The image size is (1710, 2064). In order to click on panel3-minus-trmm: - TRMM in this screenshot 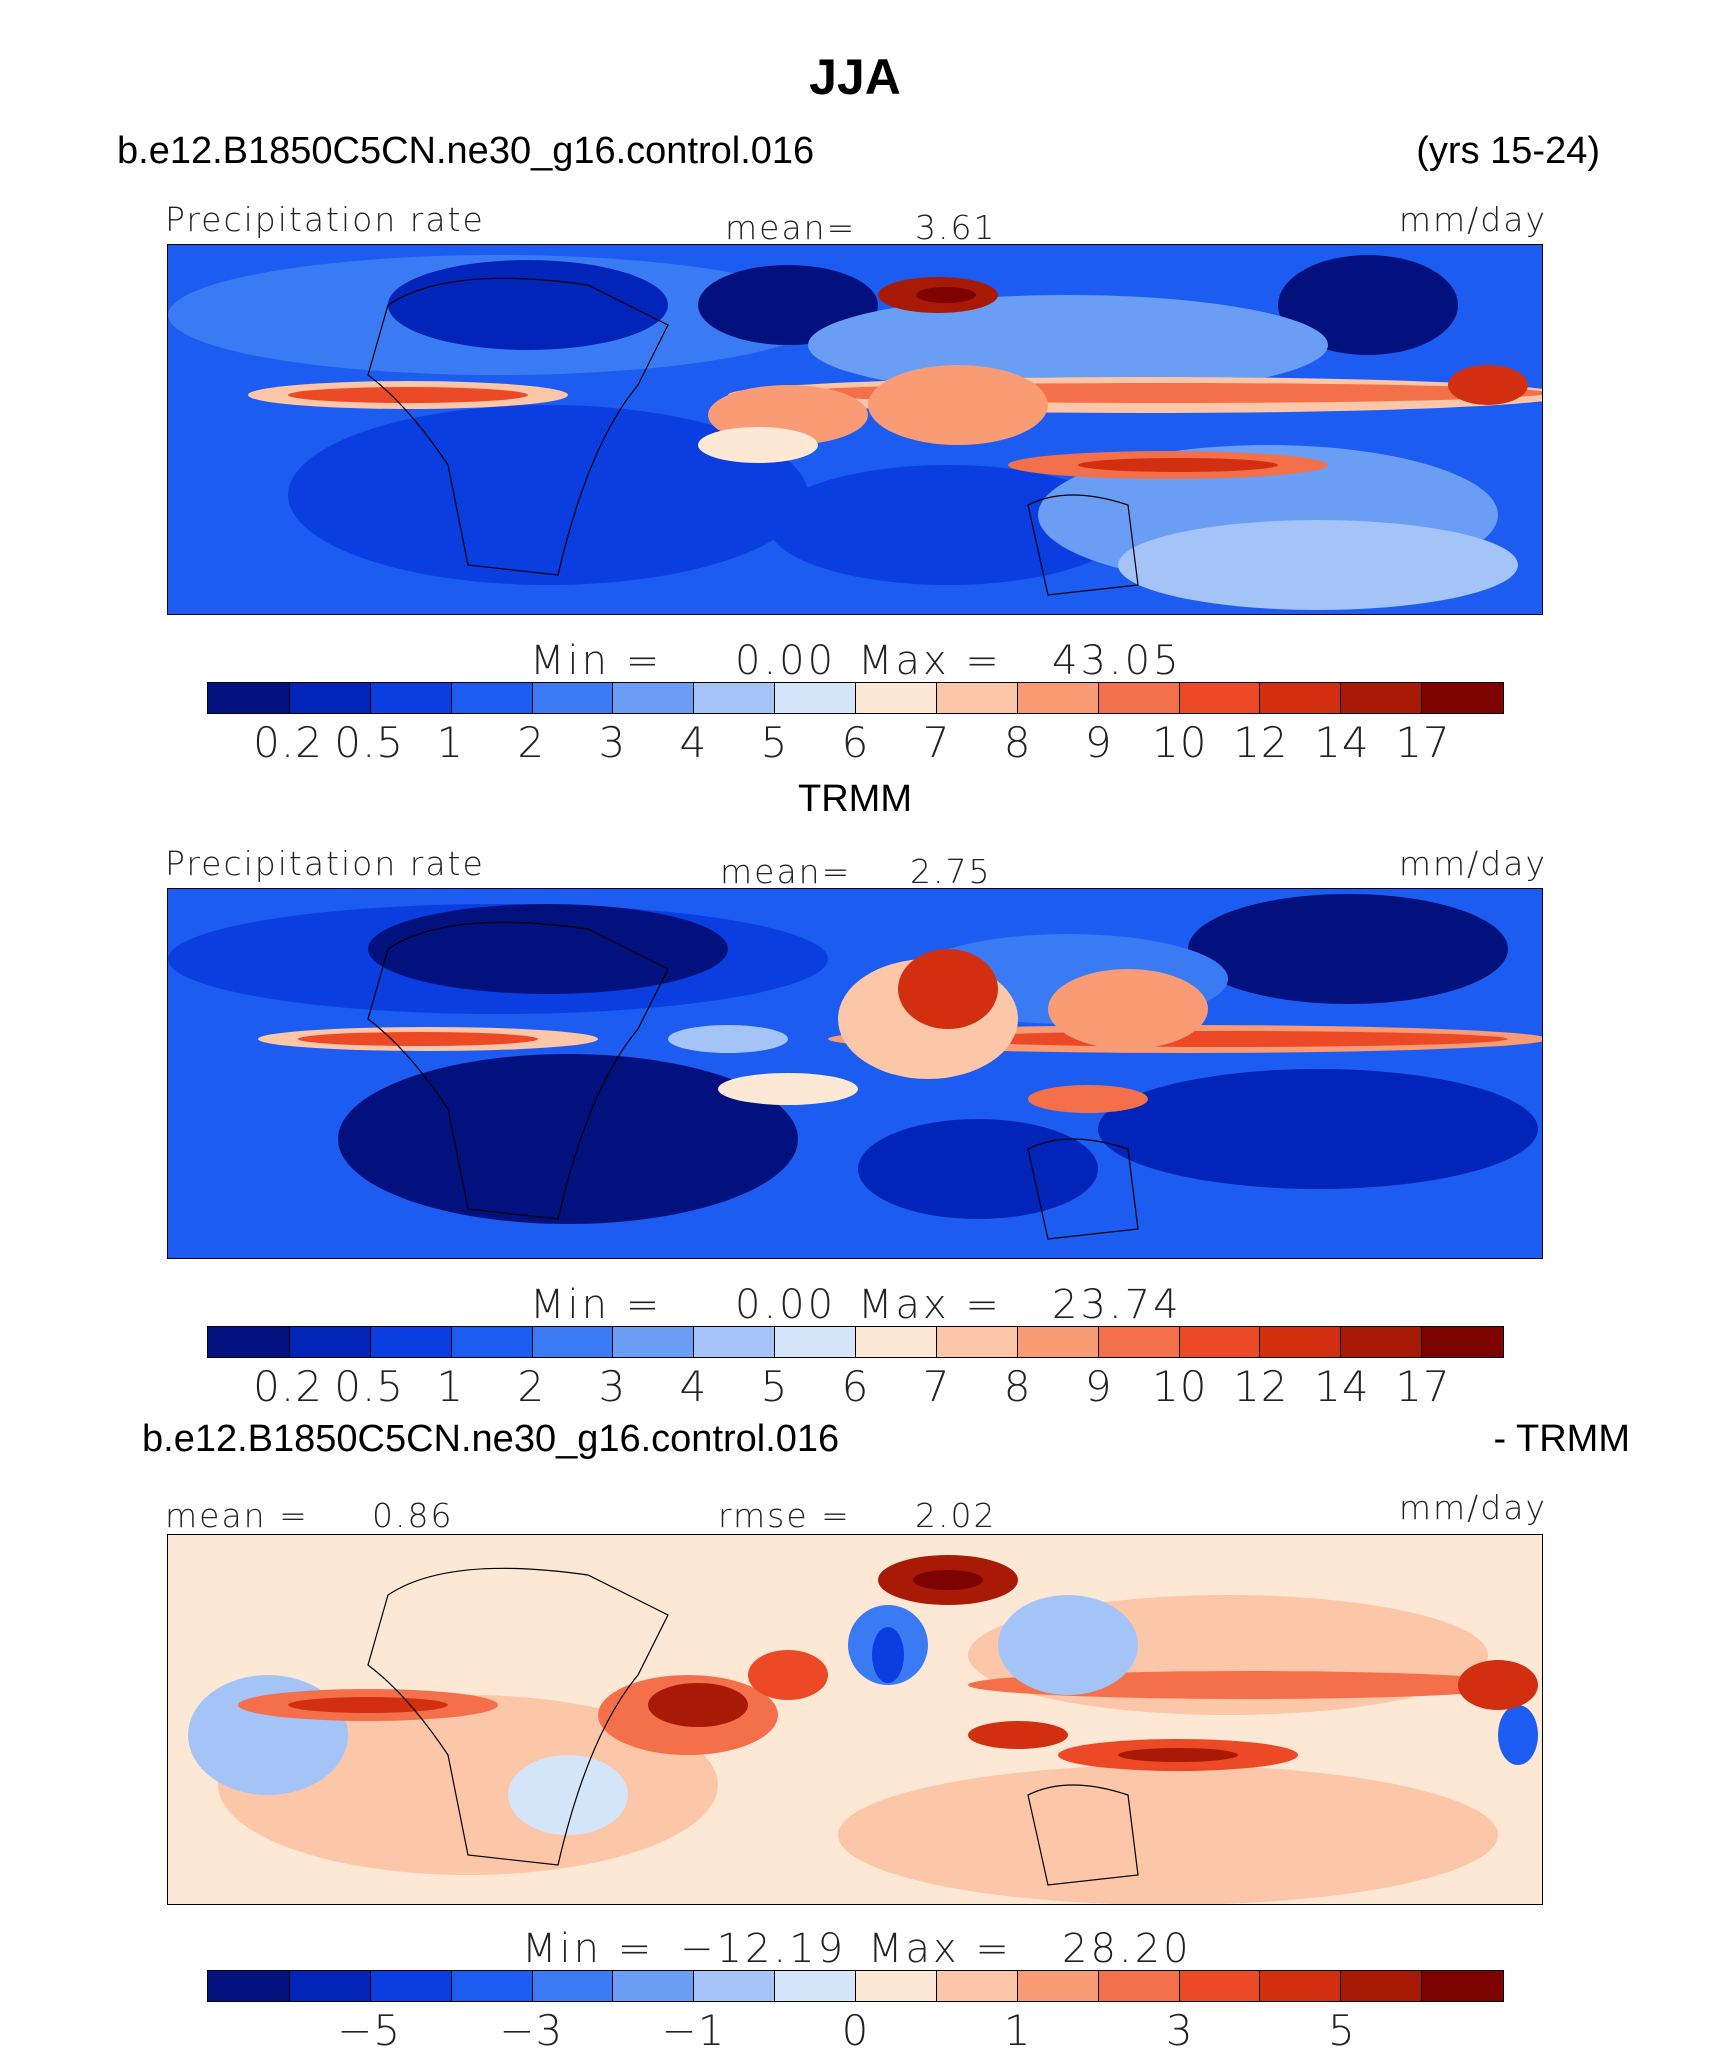, I will do `click(1562, 1439)`.